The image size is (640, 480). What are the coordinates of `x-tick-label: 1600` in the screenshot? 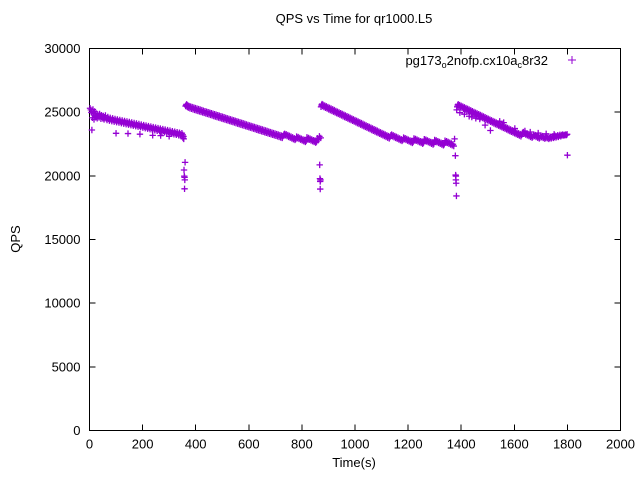 It's located at (514, 444).